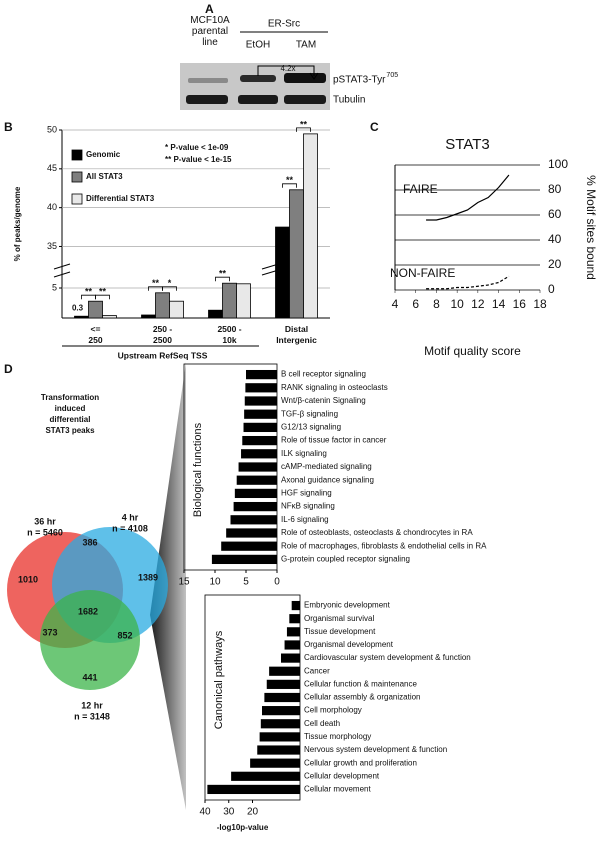  Describe the element at coordinates (70, 408) in the screenshot. I see `venn-title: induced` at that location.